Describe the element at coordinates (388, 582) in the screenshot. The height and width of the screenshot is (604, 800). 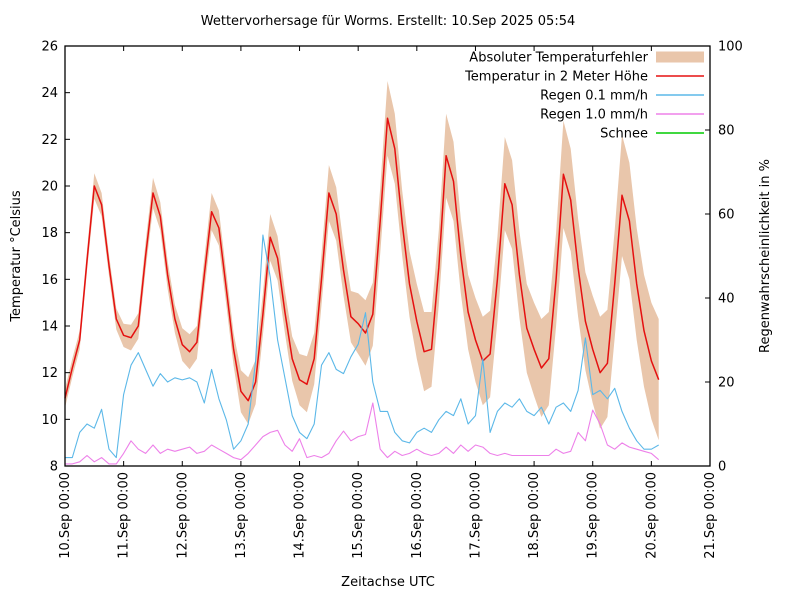
I see `x-axis-label: Zeitachse UTC` at that location.